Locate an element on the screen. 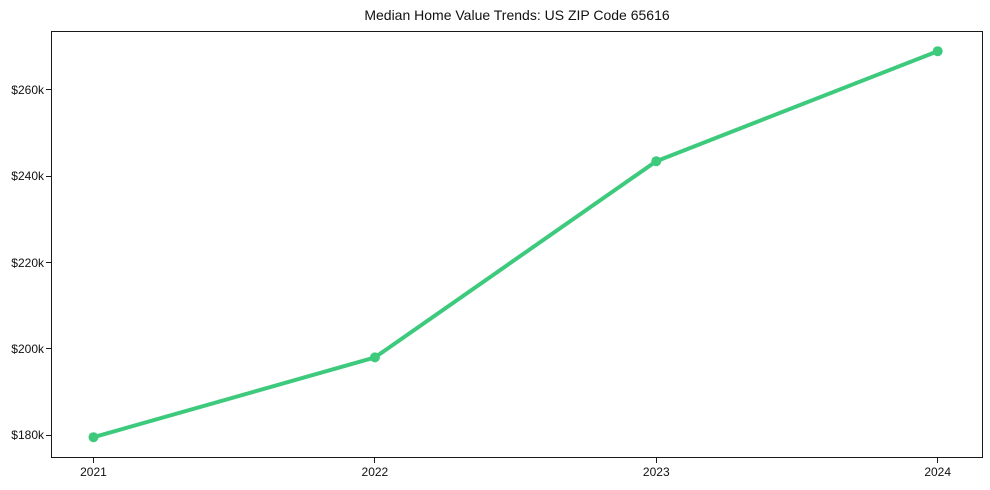  y-tick-label: $240k is located at coordinates (27, 176).